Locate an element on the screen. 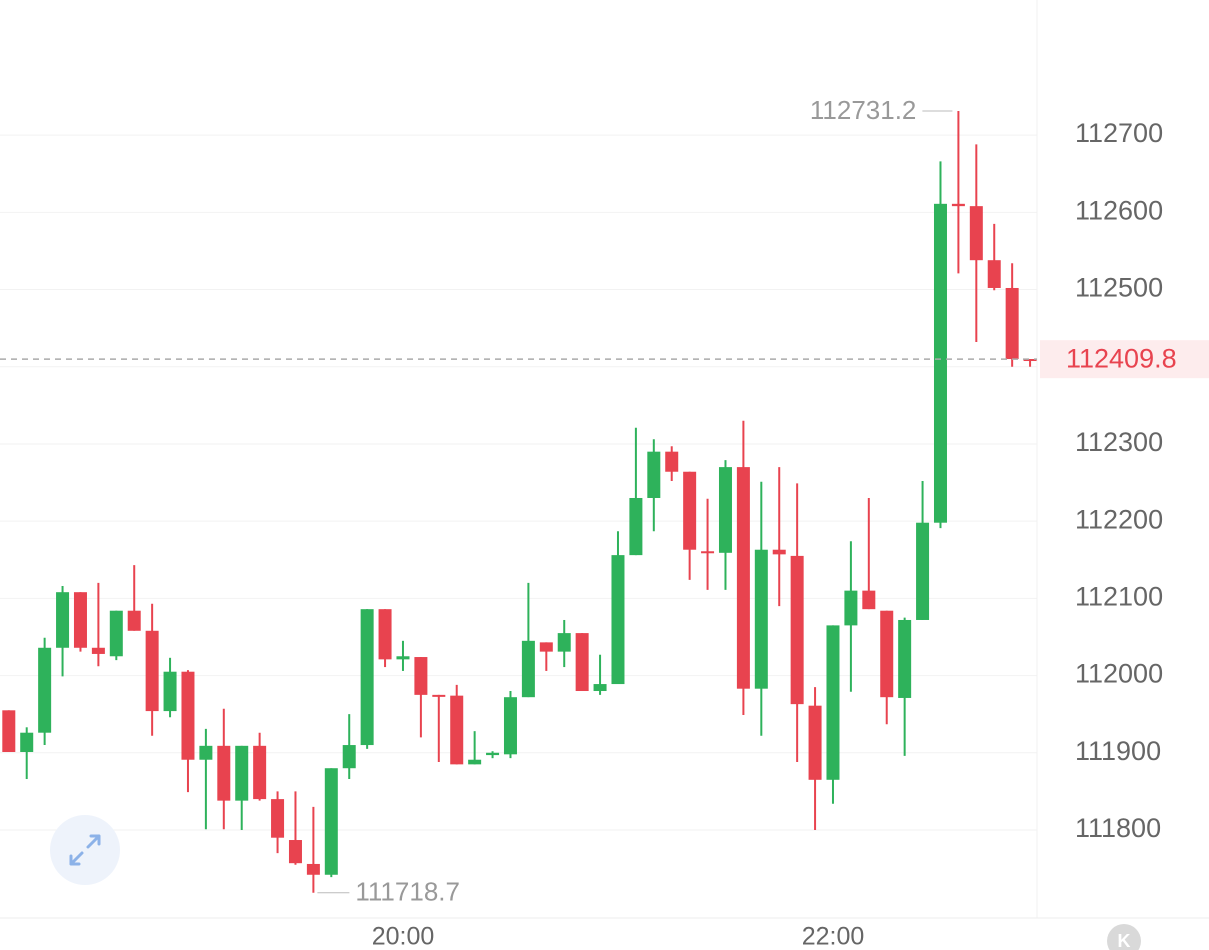  logo-button: K is located at coordinates (1124, 937).